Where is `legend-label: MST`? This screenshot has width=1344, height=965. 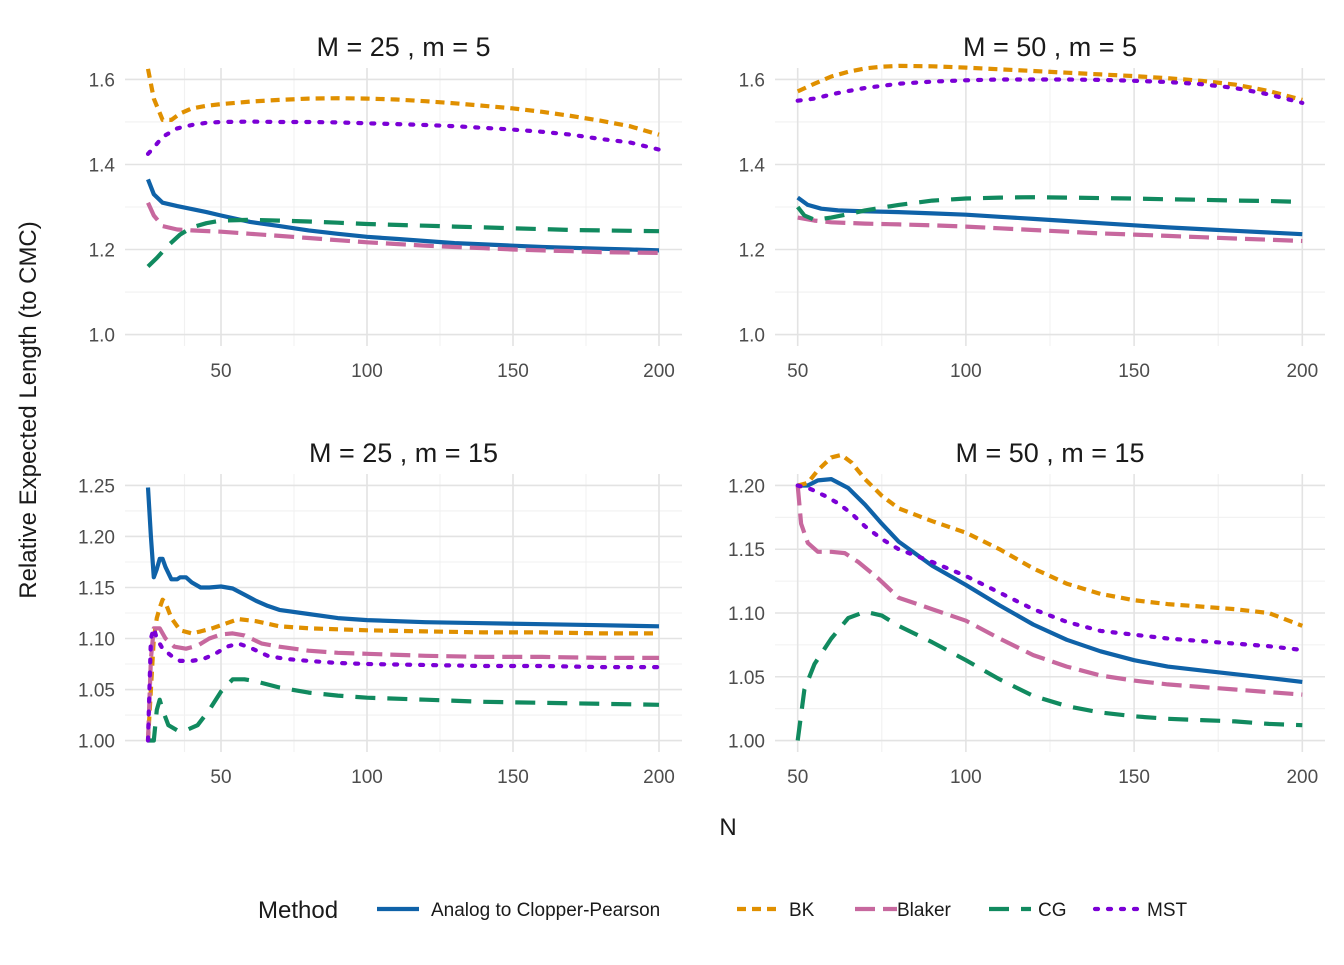
legend-label: MST is located at coordinates (1167, 910).